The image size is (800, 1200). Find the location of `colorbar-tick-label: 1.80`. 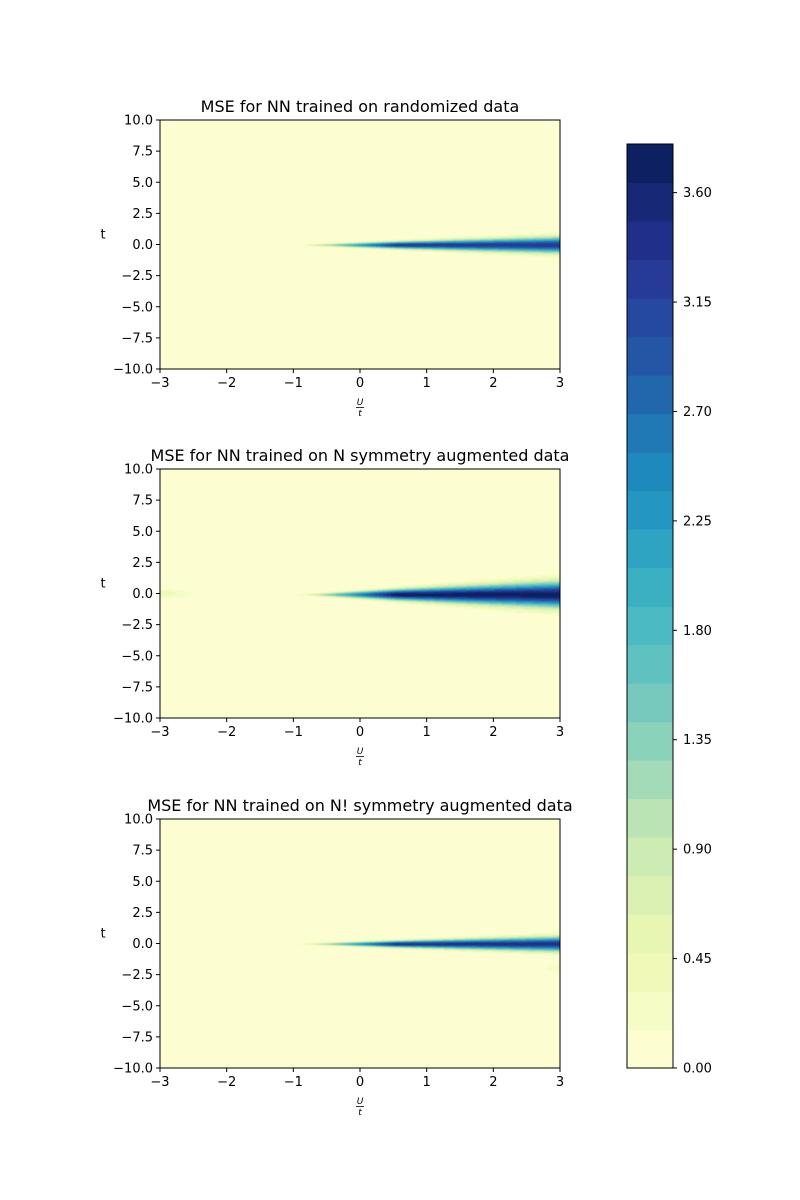

colorbar-tick-label: 1.80 is located at coordinates (697, 631).